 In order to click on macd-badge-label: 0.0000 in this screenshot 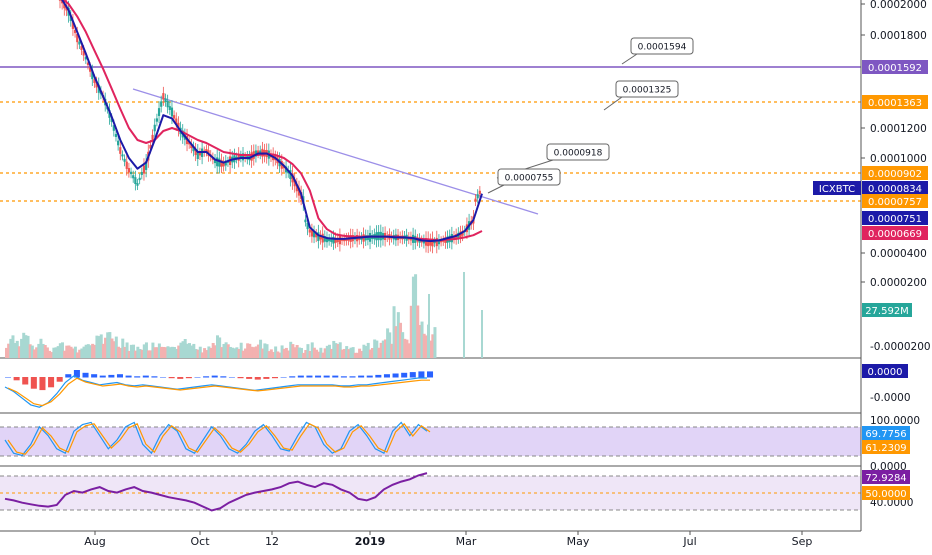, I will do `click(885, 372)`.